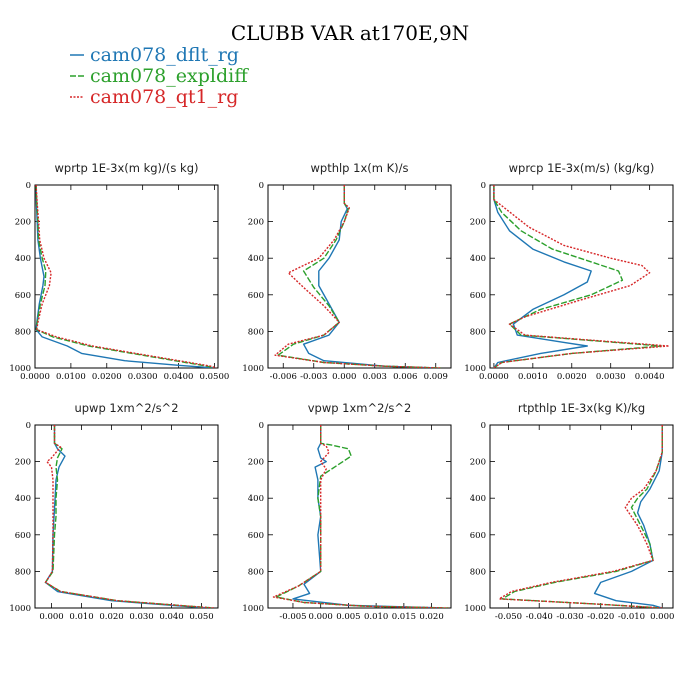 This screenshot has height=700, width=700. Describe the element at coordinates (582, 168) in the screenshot. I see `panel-title: wprcp 1E-3x(m/s) (kg/kg)` at that location.